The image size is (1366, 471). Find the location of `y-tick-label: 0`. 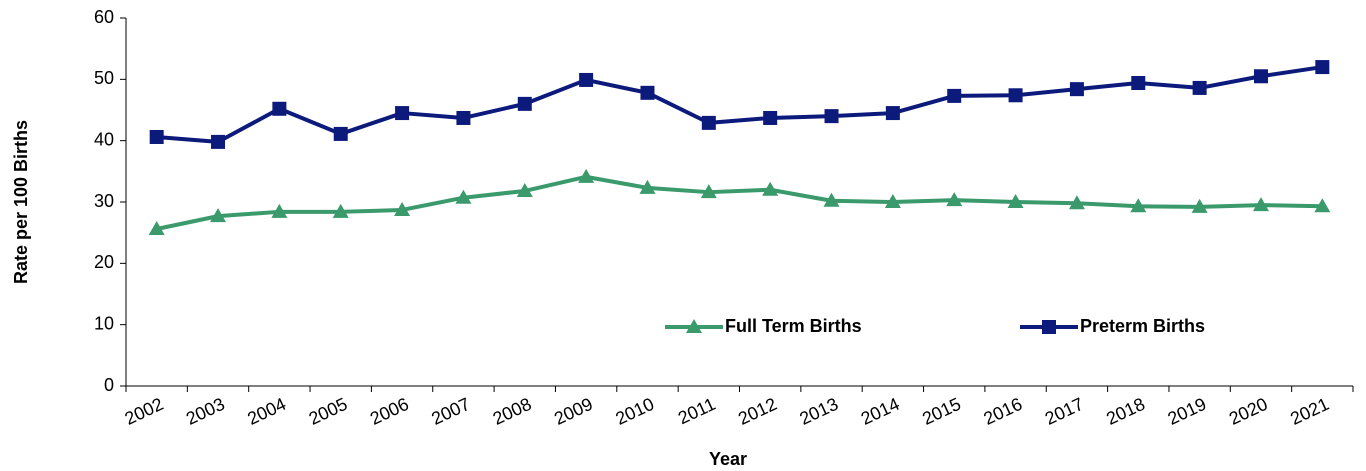

y-tick-label: 0 is located at coordinates (109, 385).